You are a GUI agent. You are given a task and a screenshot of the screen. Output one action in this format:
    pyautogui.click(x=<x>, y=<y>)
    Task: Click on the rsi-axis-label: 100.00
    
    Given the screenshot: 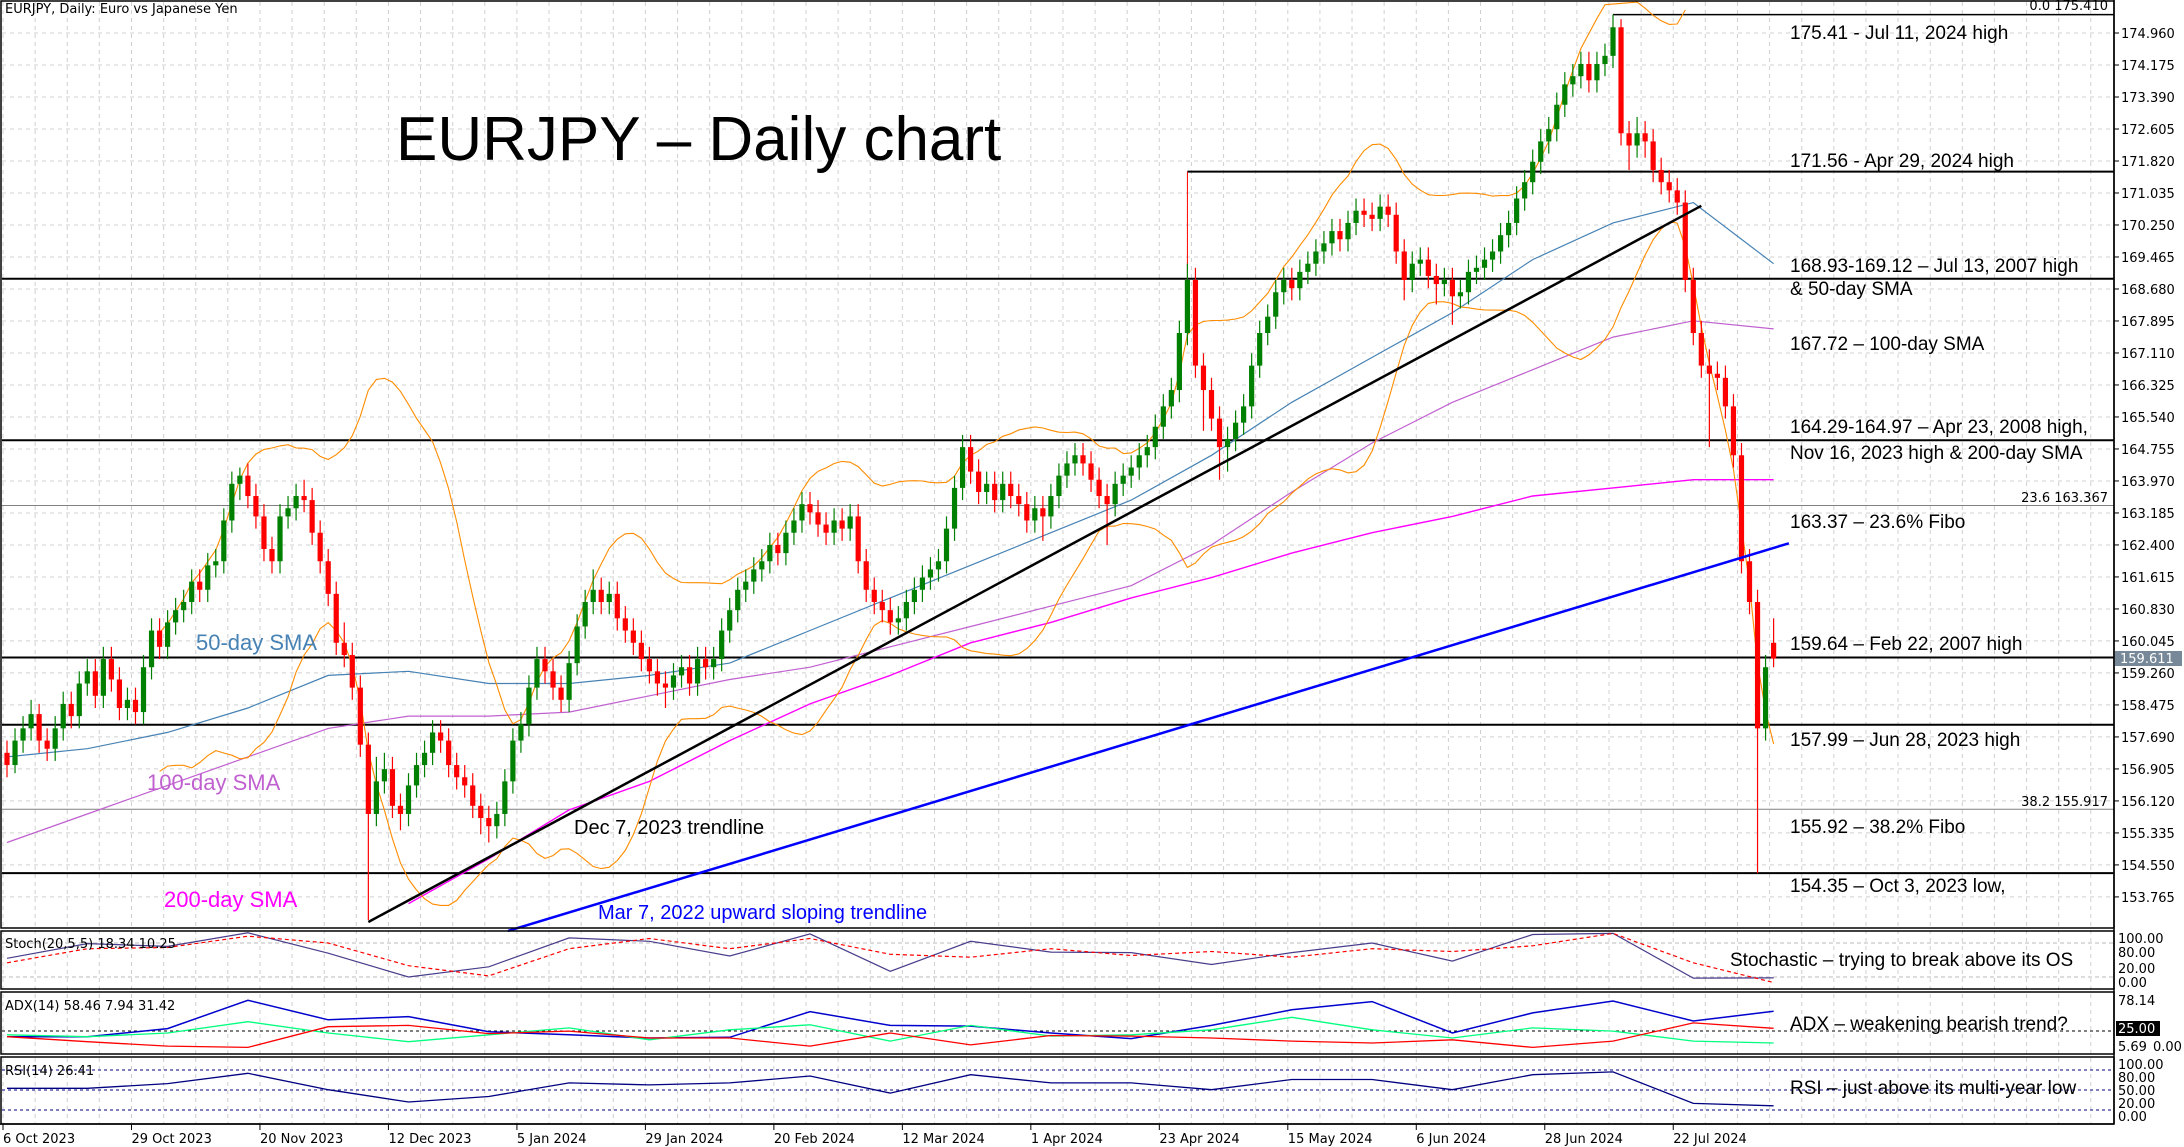 What is the action you would take?
    pyautogui.click(x=2141, y=1065)
    